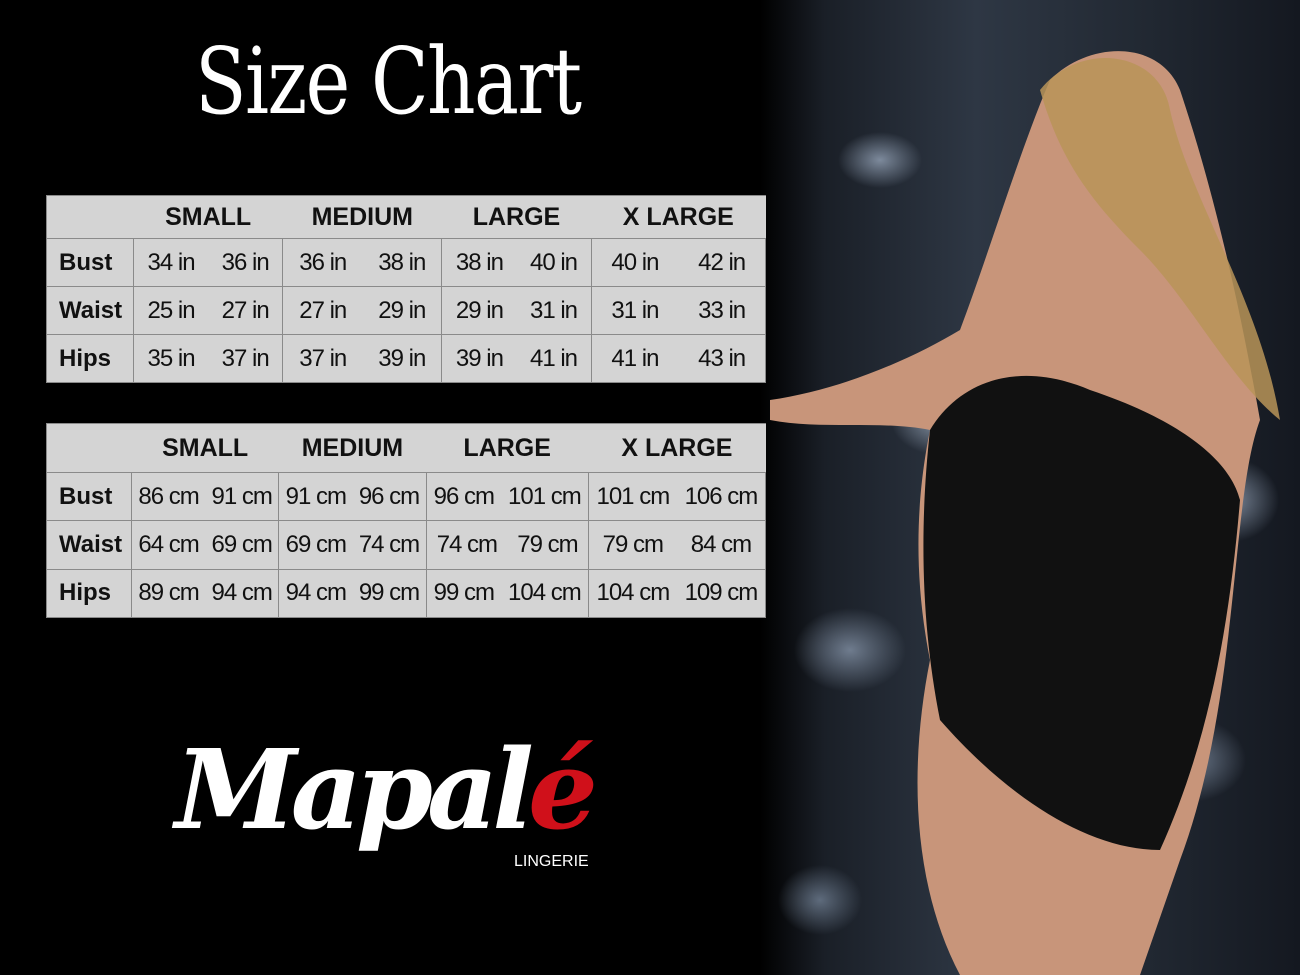 This screenshot has height=975, width=1300. What do you see at coordinates (678, 310) in the screenshot?
I see `size-cell: 31 in 33 in` at bounding box center [678, 310].